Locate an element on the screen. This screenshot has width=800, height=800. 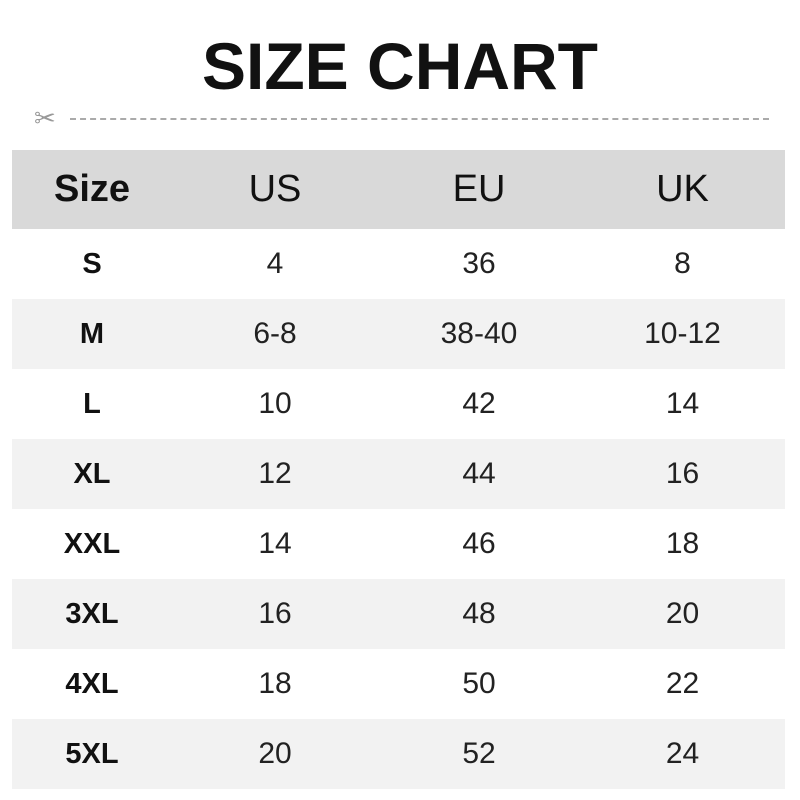
table-row: M 6-8 38-40 10-12 is located at coordinates (398, 334).